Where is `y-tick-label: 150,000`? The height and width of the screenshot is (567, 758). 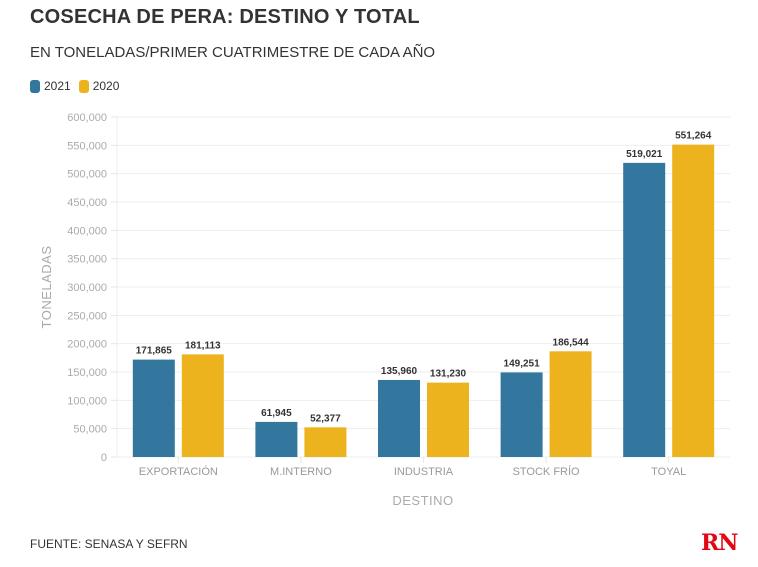 y-tick-label: 150,000 is located at coordinates (87, 373).